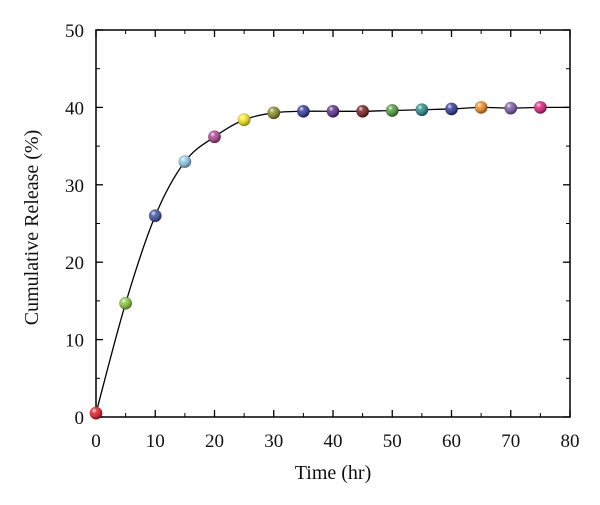 The width and height of the screenshot is (600, 505). Describe the element at coordinates (74, 31) in the screenshot. I see `y-tick-label: 50` at that location.